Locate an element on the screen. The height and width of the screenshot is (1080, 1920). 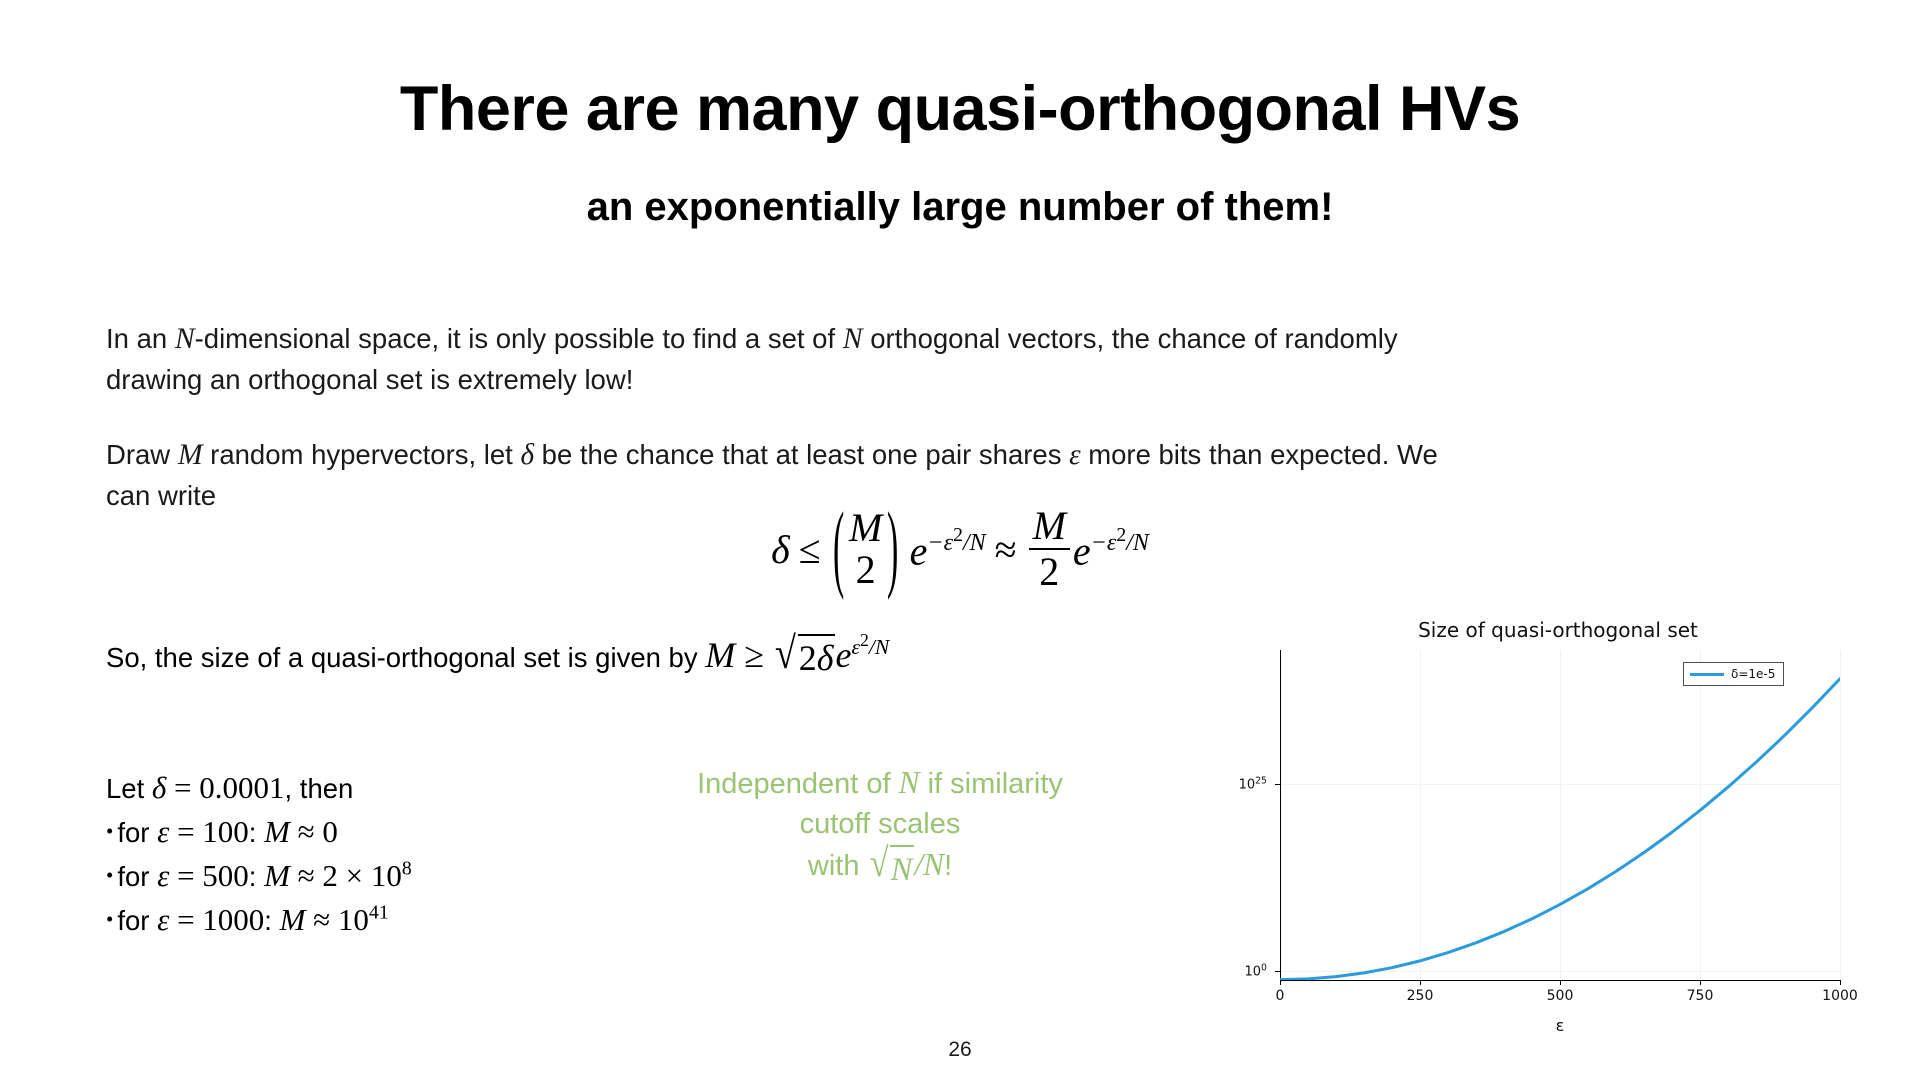
equation-exponent-2: −ε2/N is located at coordinates (1119, 539).